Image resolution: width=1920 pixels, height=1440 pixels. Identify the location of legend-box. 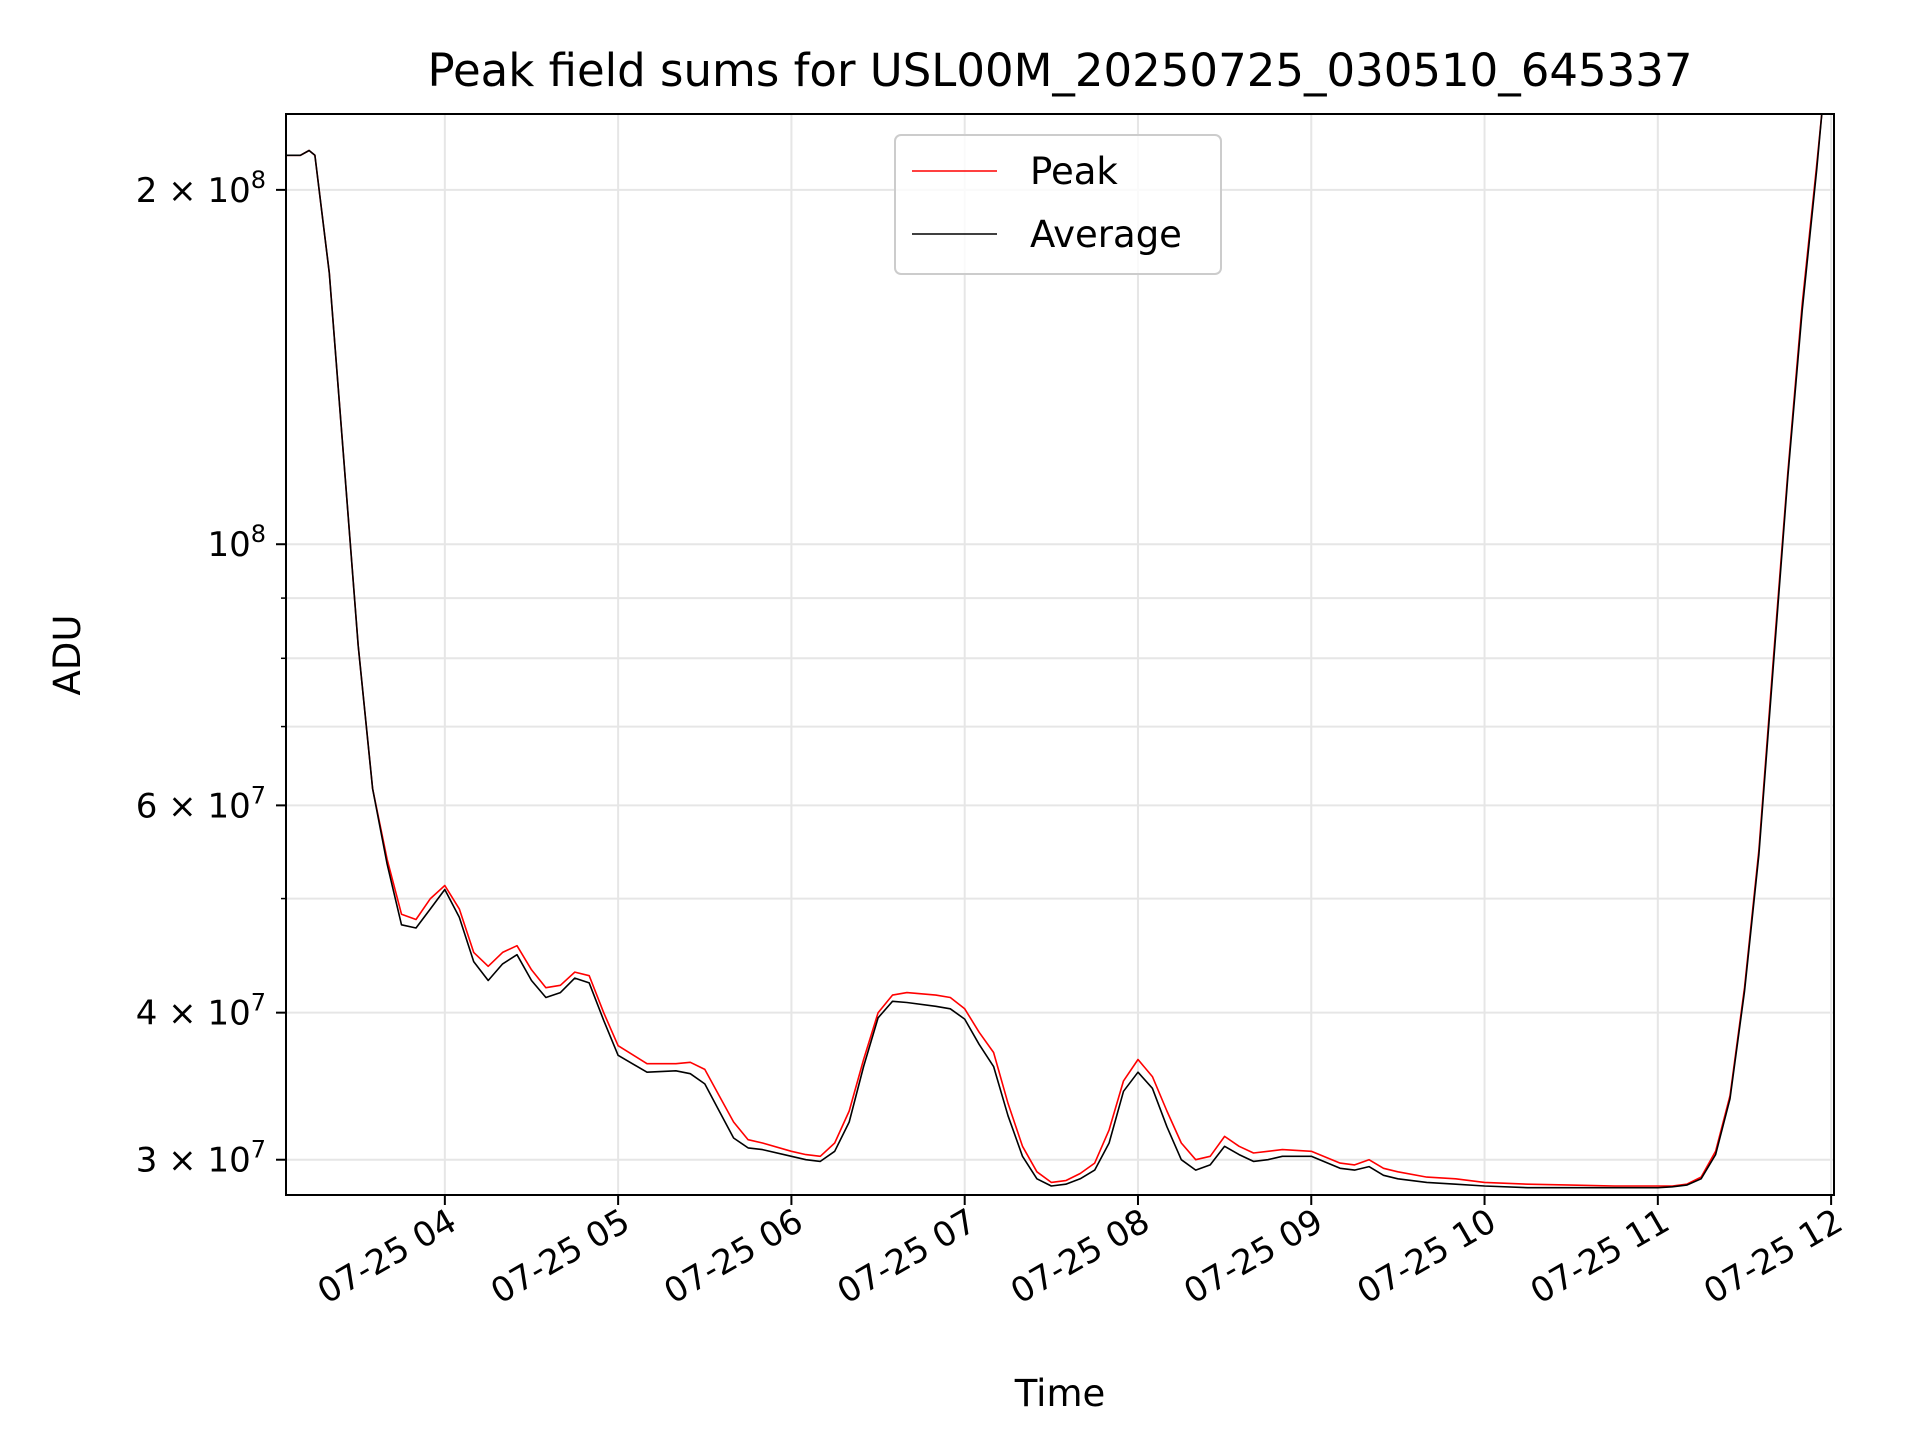
(1058, 204).